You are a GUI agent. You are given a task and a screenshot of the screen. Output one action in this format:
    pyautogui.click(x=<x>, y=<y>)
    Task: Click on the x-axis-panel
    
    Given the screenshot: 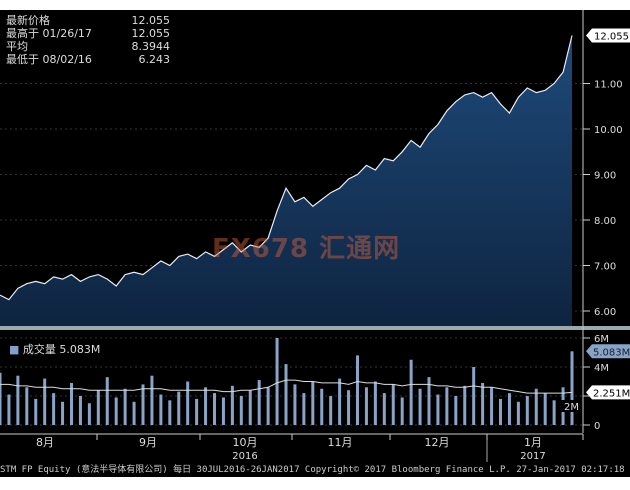 What is the action you would take?
    pyautogui.click(x=315, y=448)
    